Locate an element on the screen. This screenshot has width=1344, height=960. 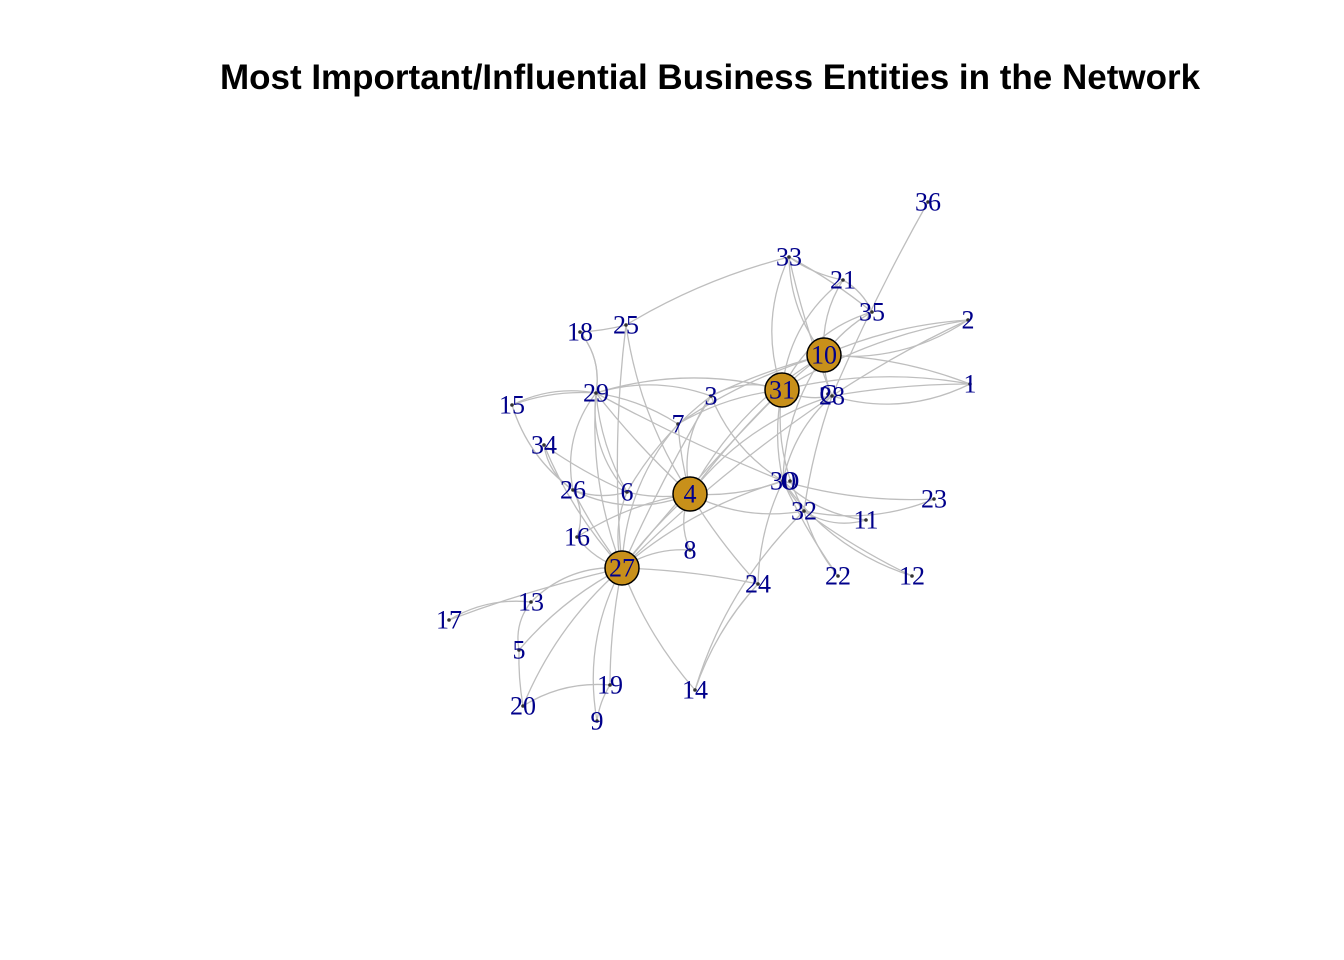
node-label-36: 36 is located at coordinates (928, 202).